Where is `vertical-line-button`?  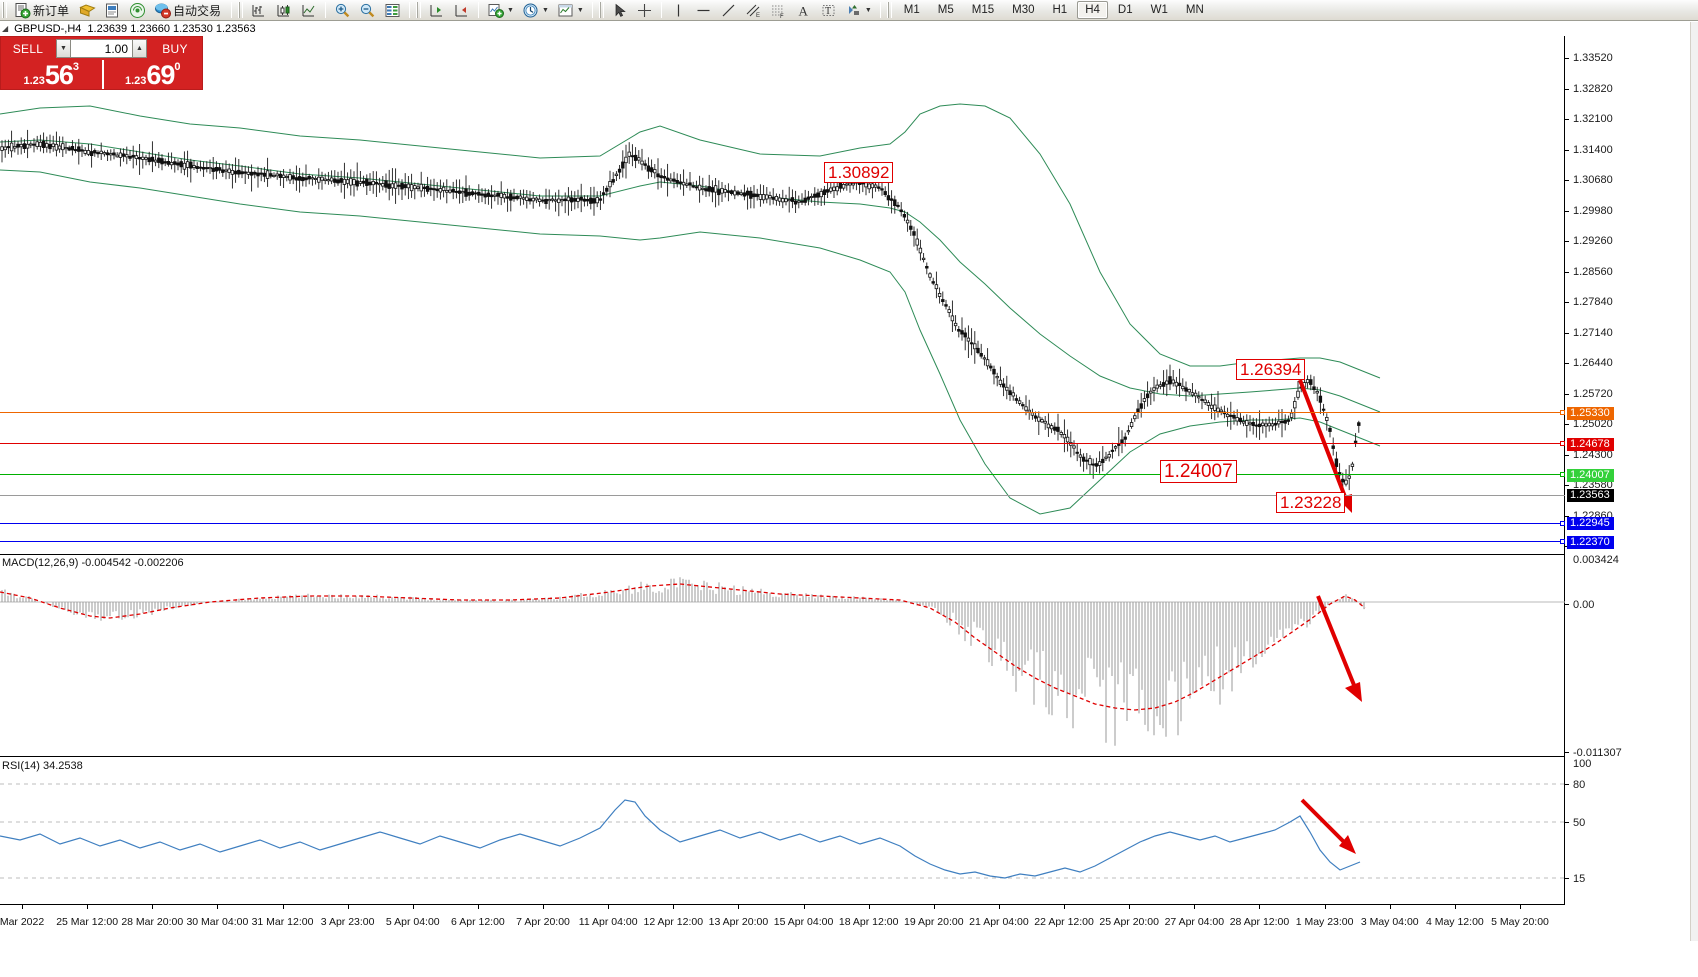 vertical-line-button is located at coordinates (678, 10).